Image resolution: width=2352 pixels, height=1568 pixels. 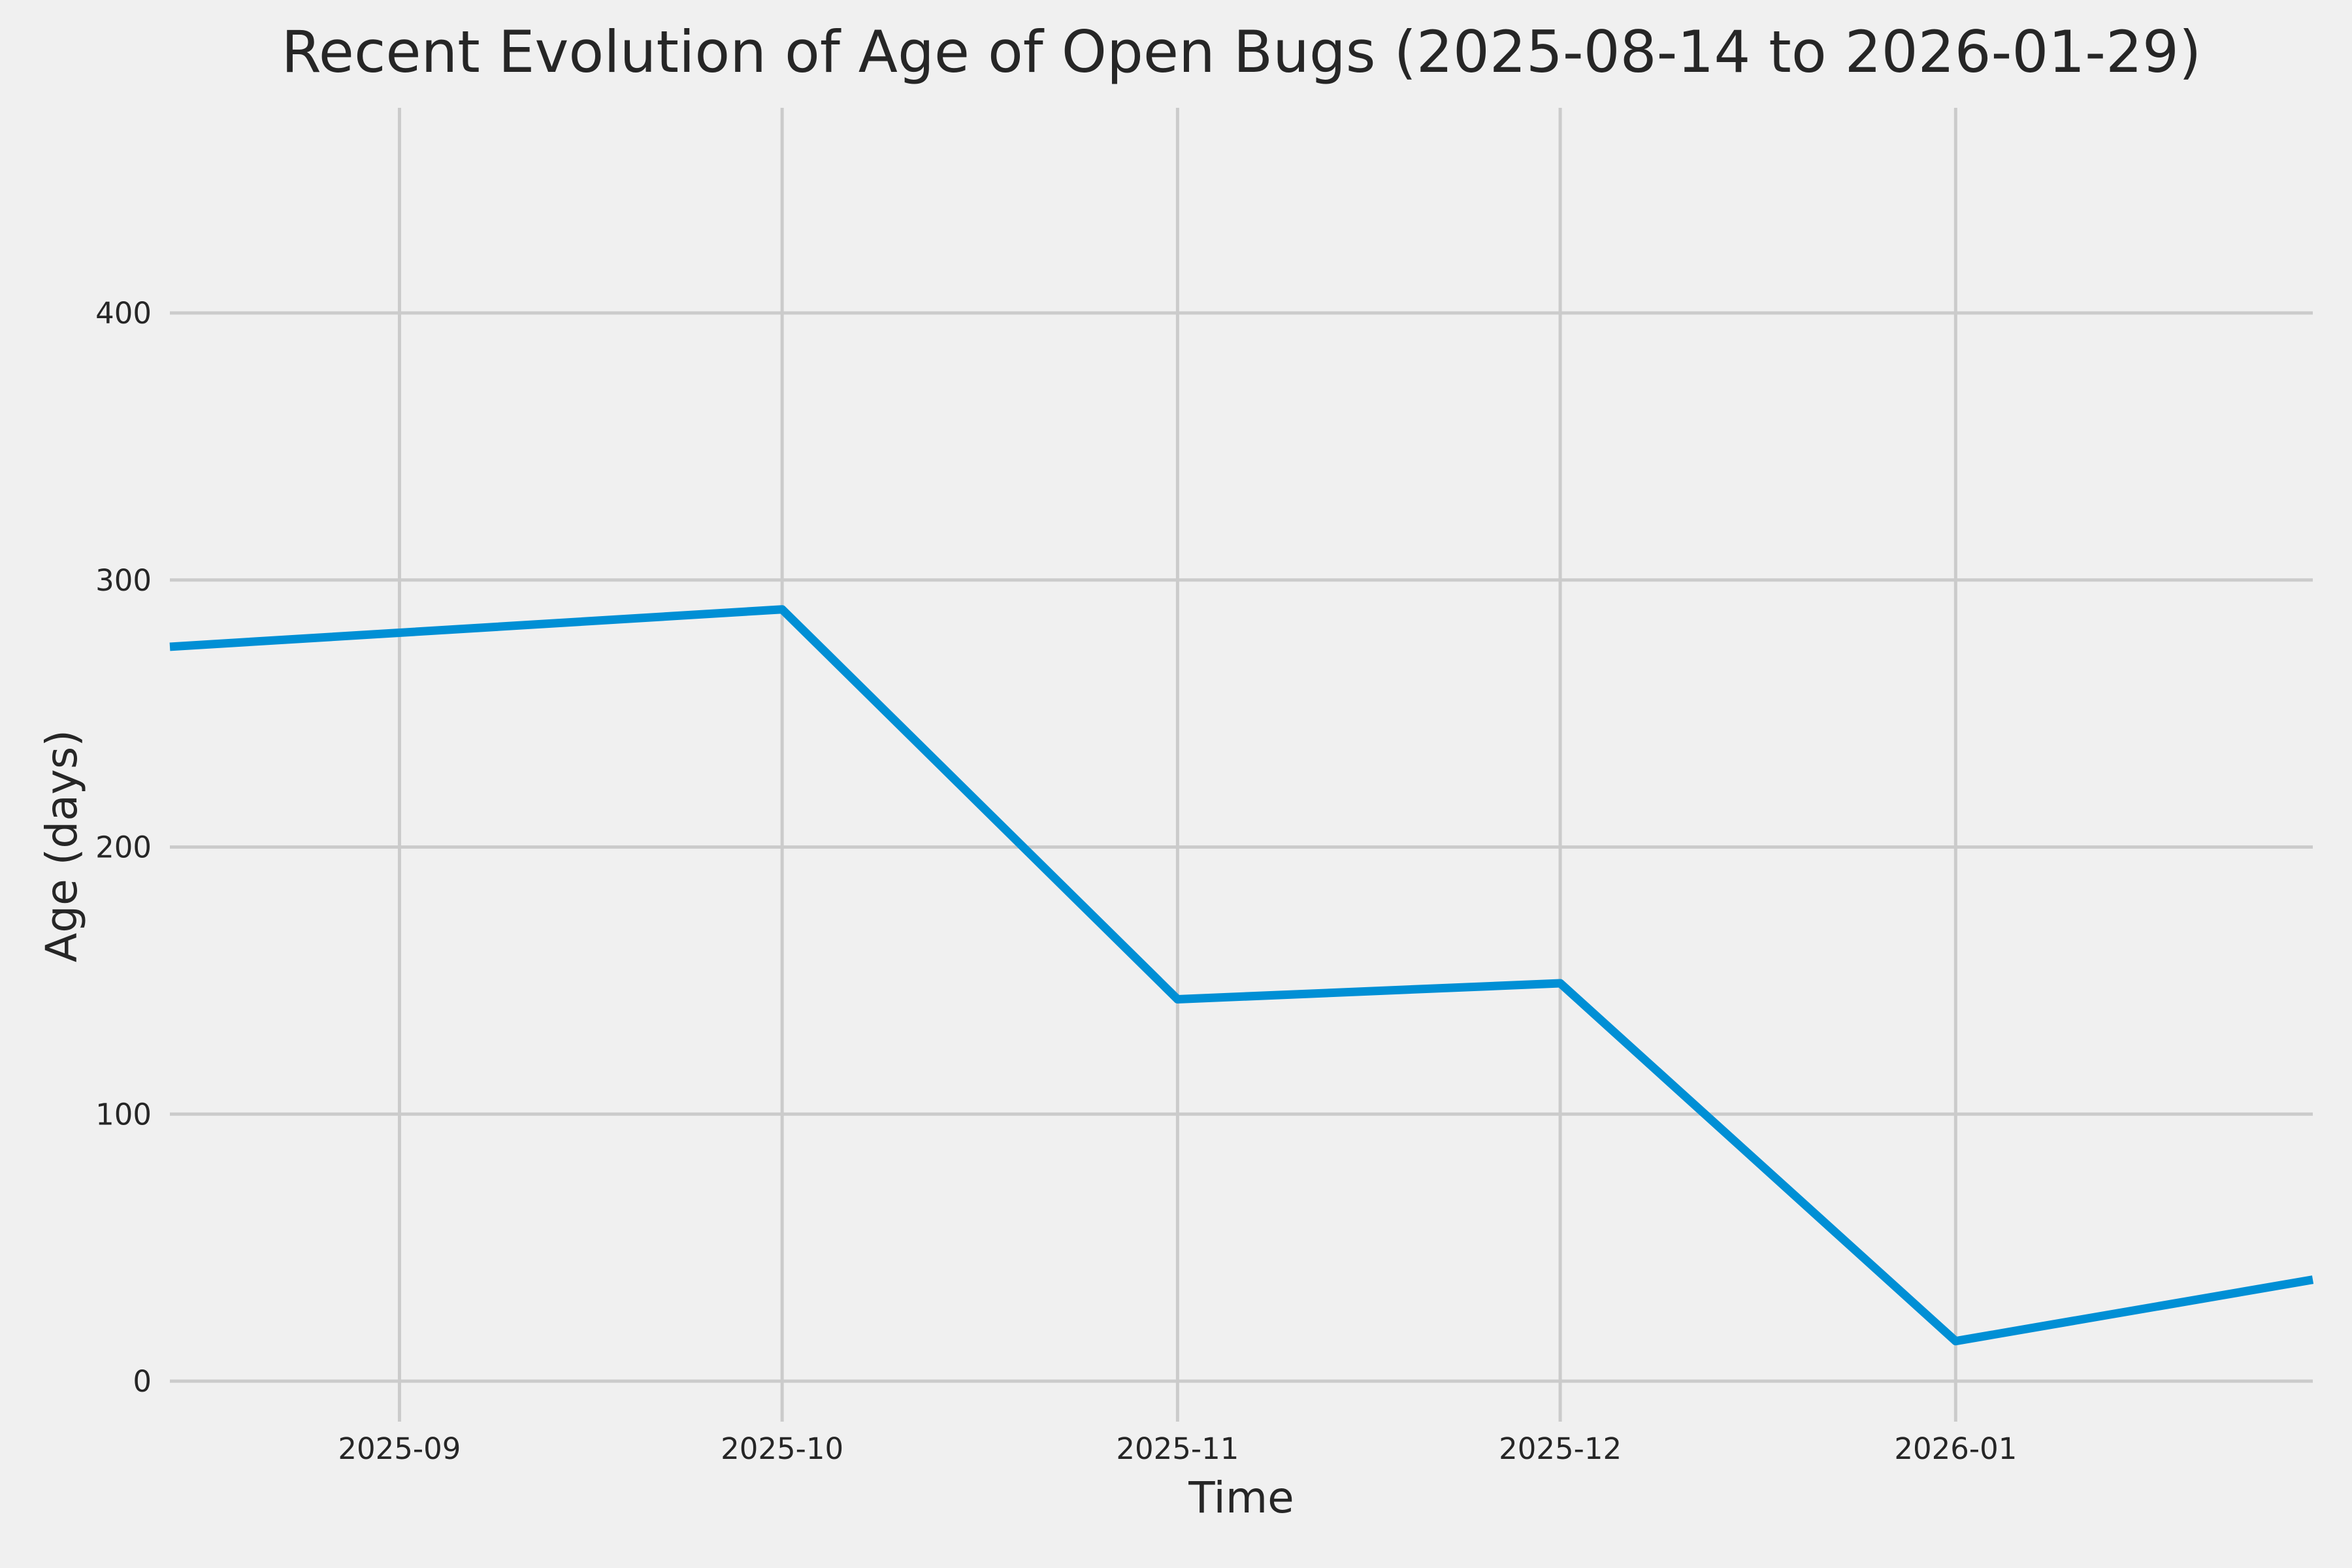 I want to click on x-tick-label: 2025-12, so click(x=1560, y=1448).